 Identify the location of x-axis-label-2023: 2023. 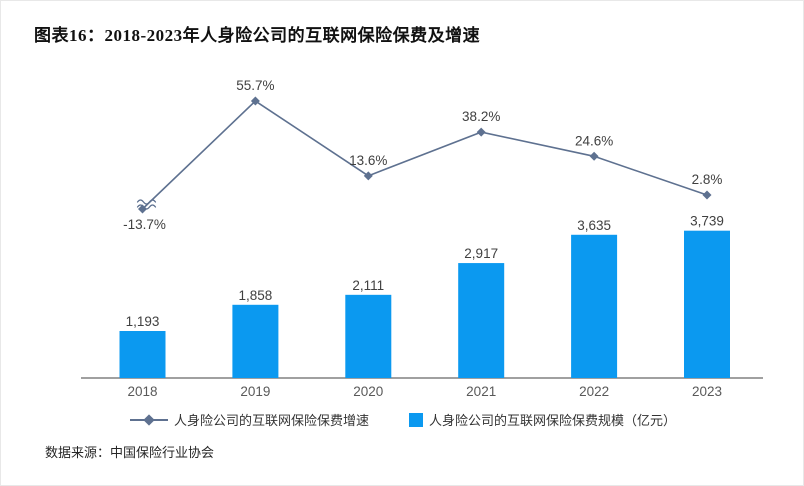
(707, 391).